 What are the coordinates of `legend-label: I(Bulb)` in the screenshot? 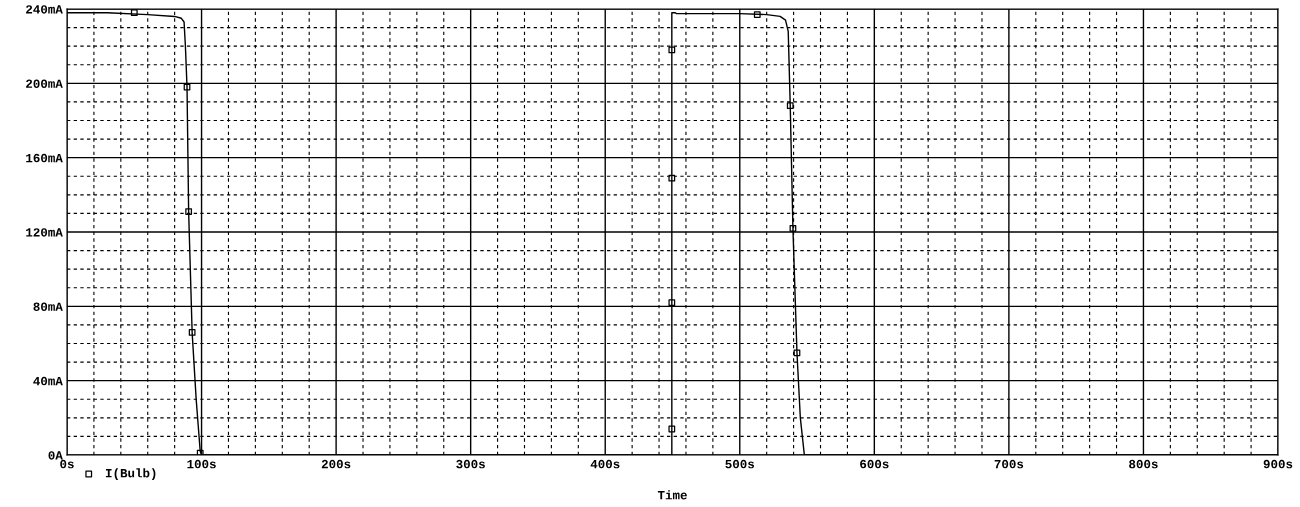 It's located at (130, 474).